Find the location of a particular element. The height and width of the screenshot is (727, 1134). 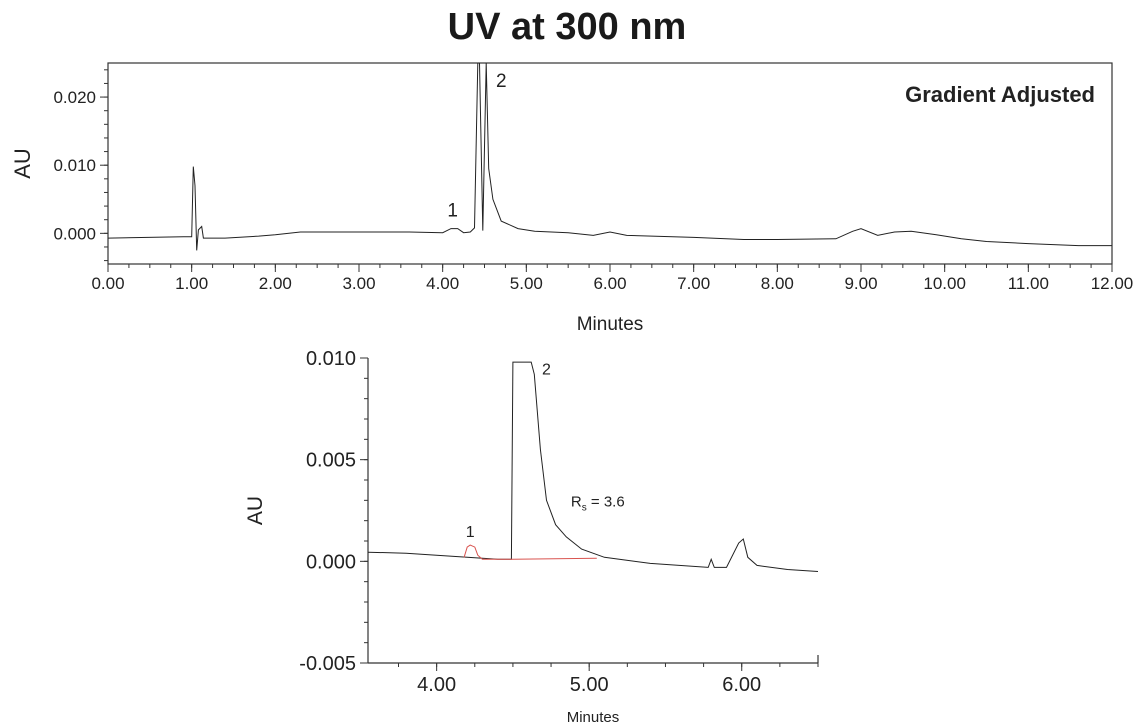

chart-top-plot-peak-label: 2 is located at coordinates (501, 81).